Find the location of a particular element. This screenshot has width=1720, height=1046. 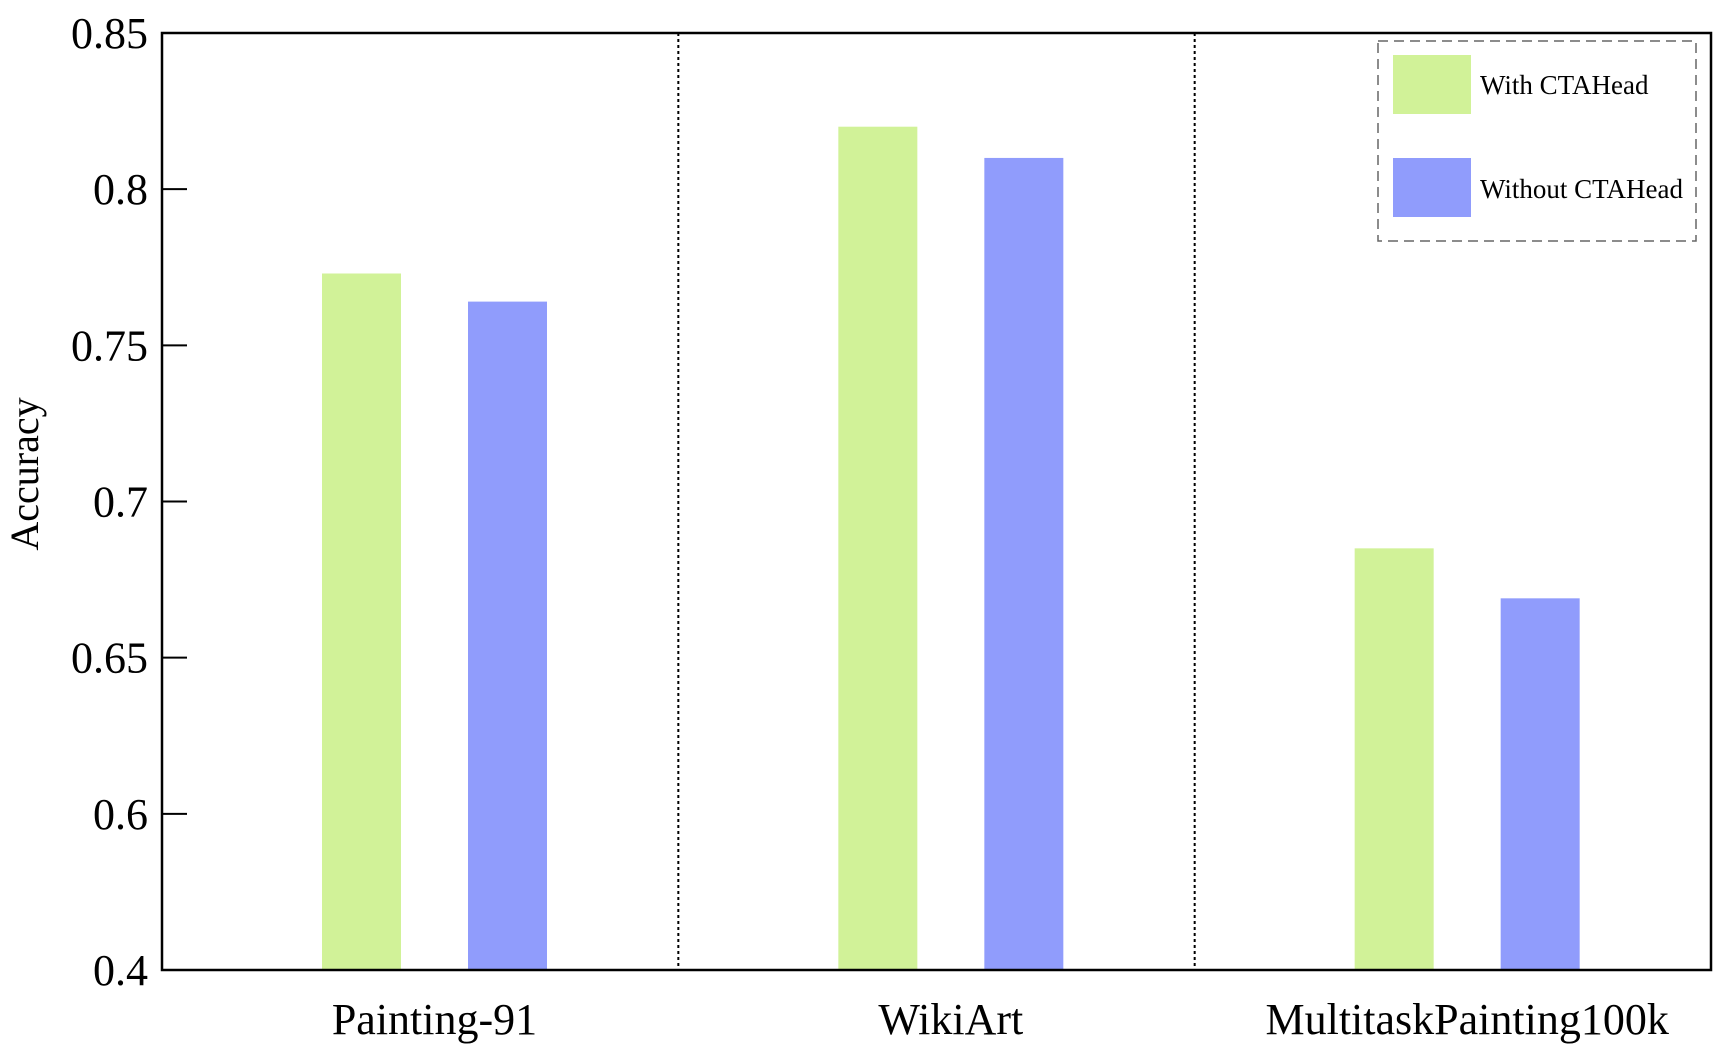

legend-label-with-ctahead: With CTAHead is located at coordinates (1564, 85).